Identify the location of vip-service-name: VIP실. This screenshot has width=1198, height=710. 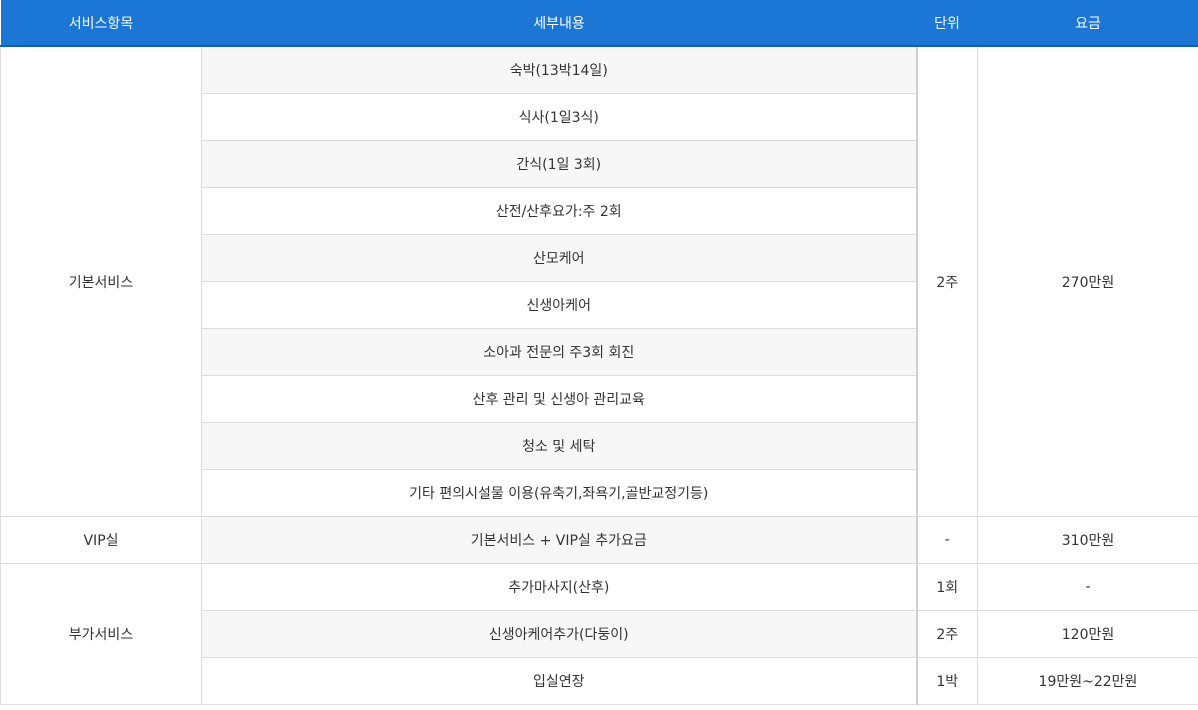
(101, 540).